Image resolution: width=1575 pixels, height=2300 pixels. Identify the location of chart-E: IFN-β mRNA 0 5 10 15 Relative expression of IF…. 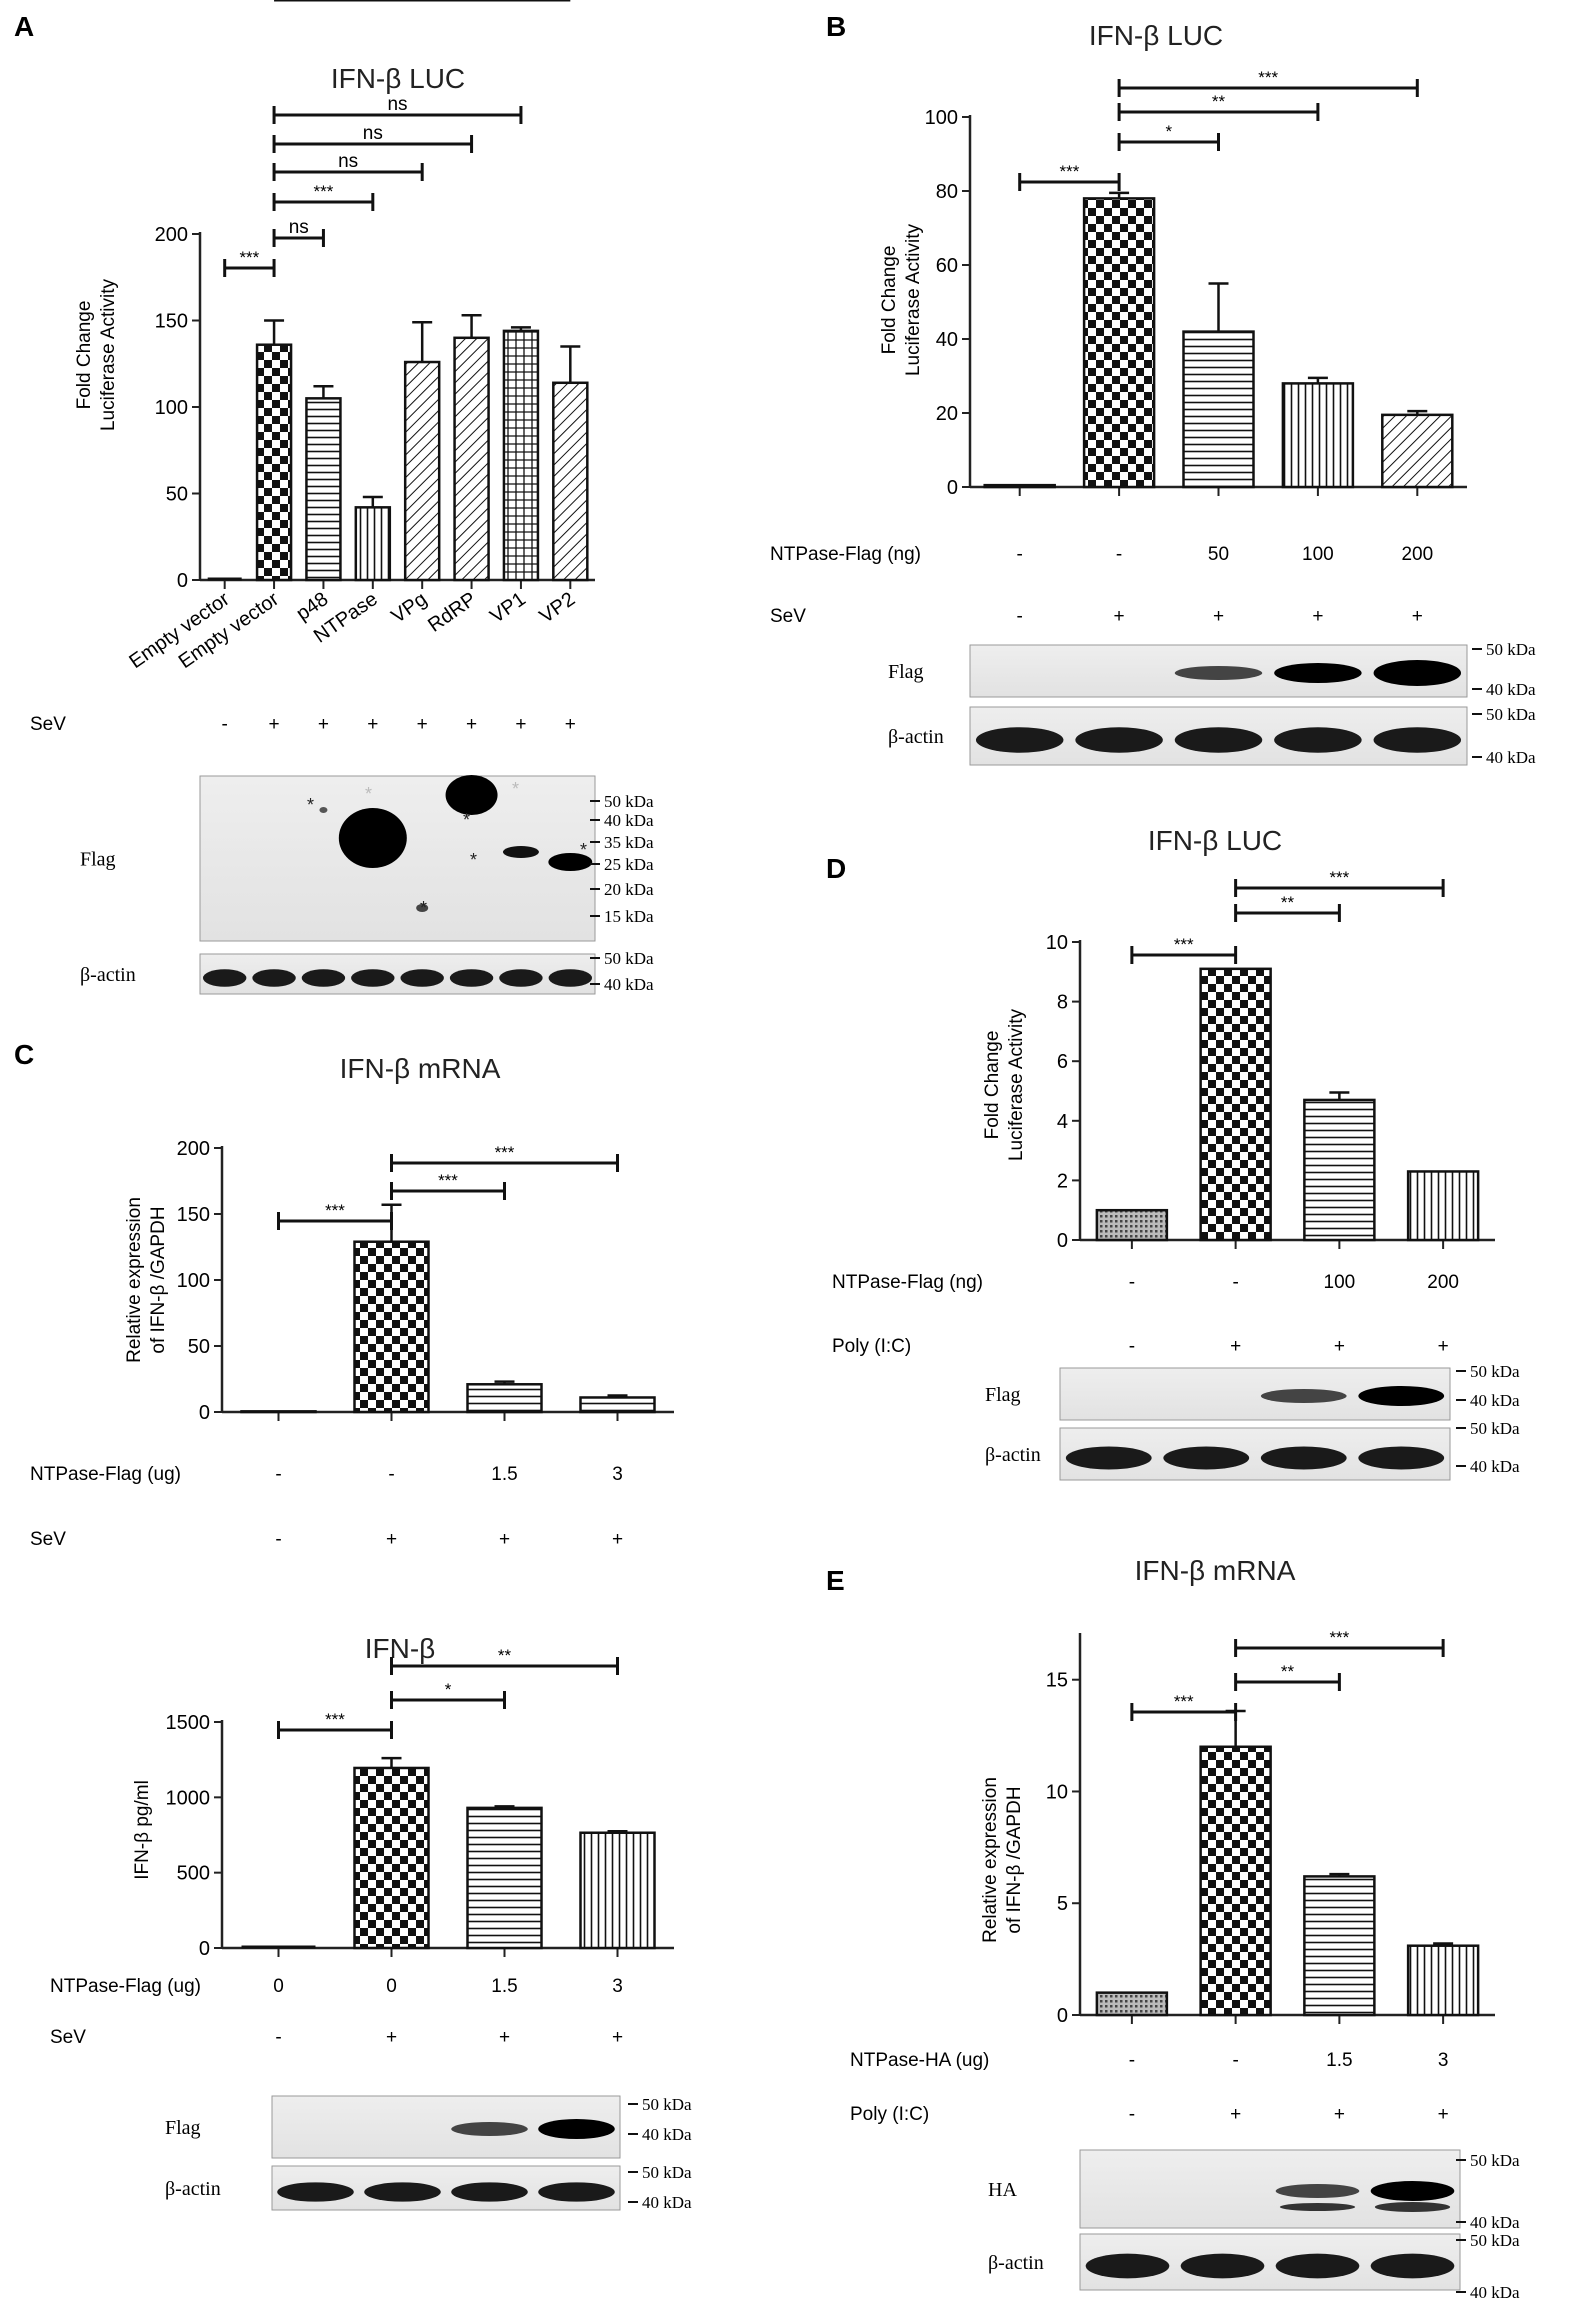
(1185, 1927).